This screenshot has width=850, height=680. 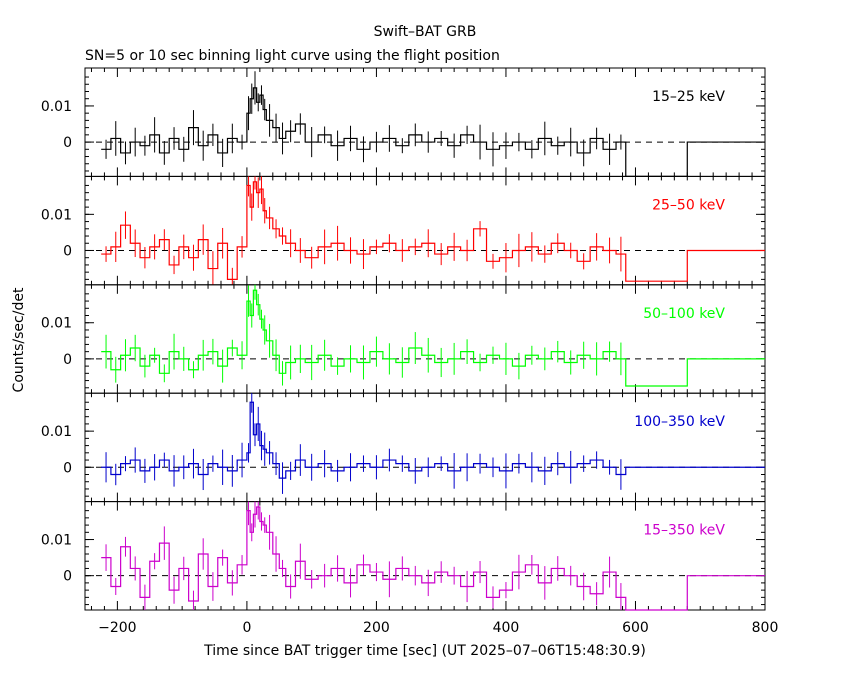 What do you see at coordinates (246, 628) in the screenshot?
I see `x-tick-label: 0` at bounding box center [246, 628].